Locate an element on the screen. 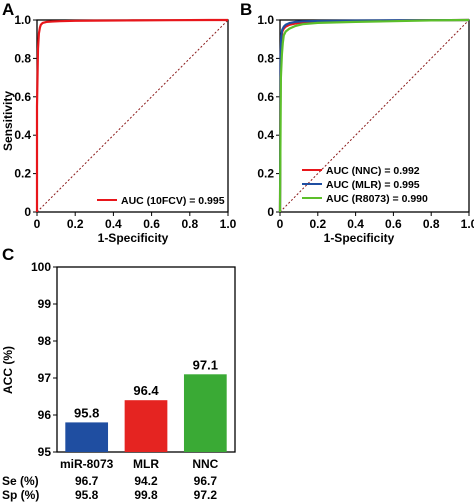  x-tick-label-b: 0 is located at coordinates (280, 224).